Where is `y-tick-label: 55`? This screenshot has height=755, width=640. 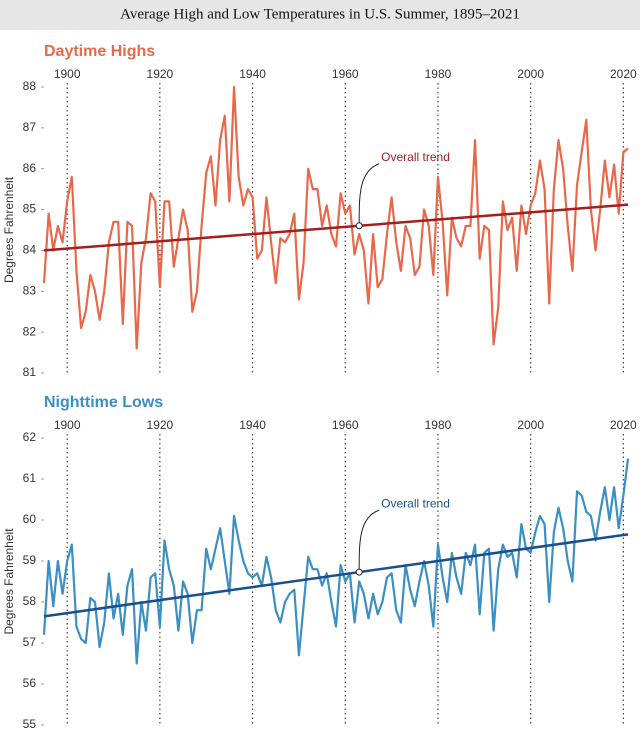 y-tick-label: 55 is located at coordinates (30, 724).